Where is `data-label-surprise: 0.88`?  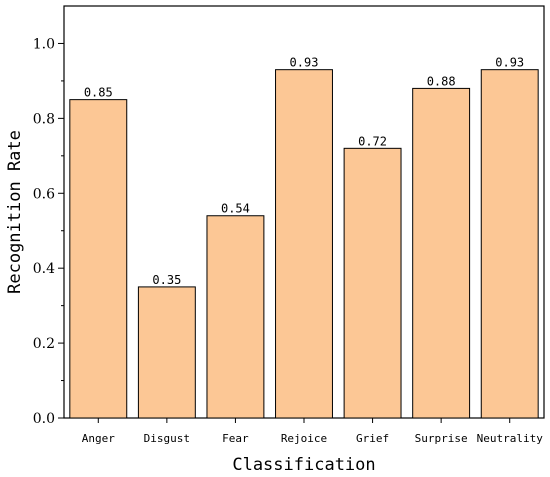 data-label-surprise: 0.88 is located at coordinates (441, 81).